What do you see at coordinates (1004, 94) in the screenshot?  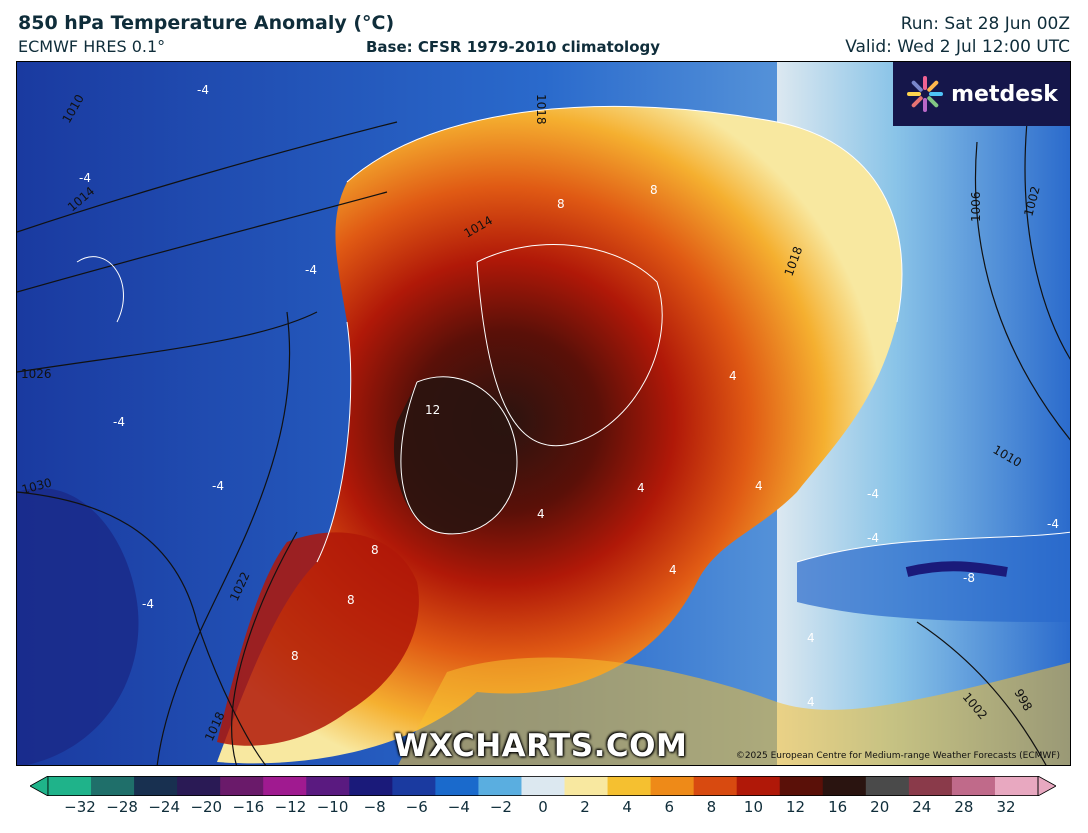 I see `metdesk-logo-text: metdesk` at bounding box center [1004, 94].